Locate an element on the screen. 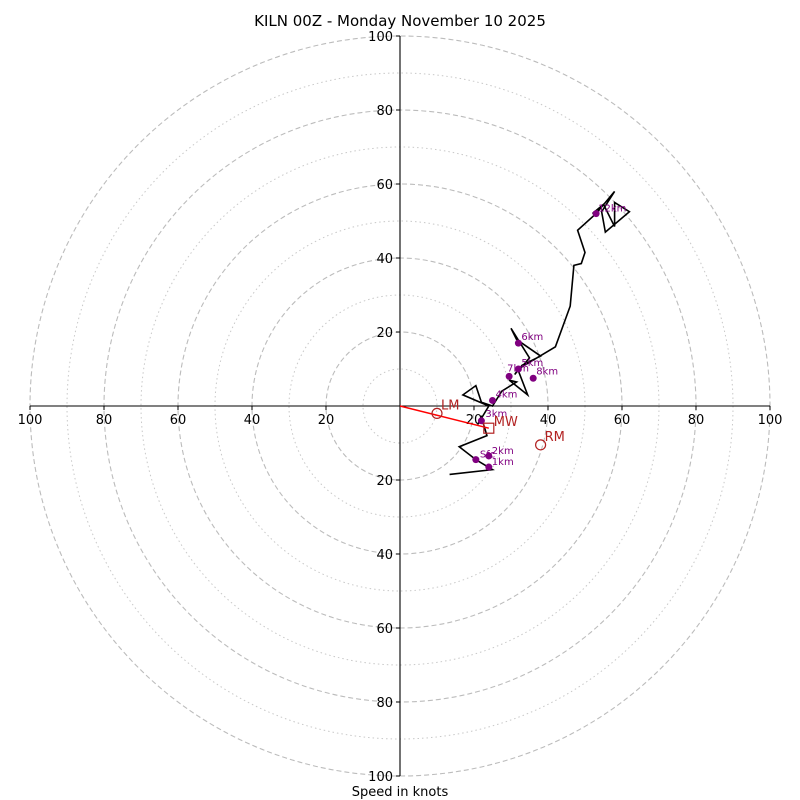 This screenshot has width=800, height=800. height-label-7km: 7km is located at coordinates (518, 368).